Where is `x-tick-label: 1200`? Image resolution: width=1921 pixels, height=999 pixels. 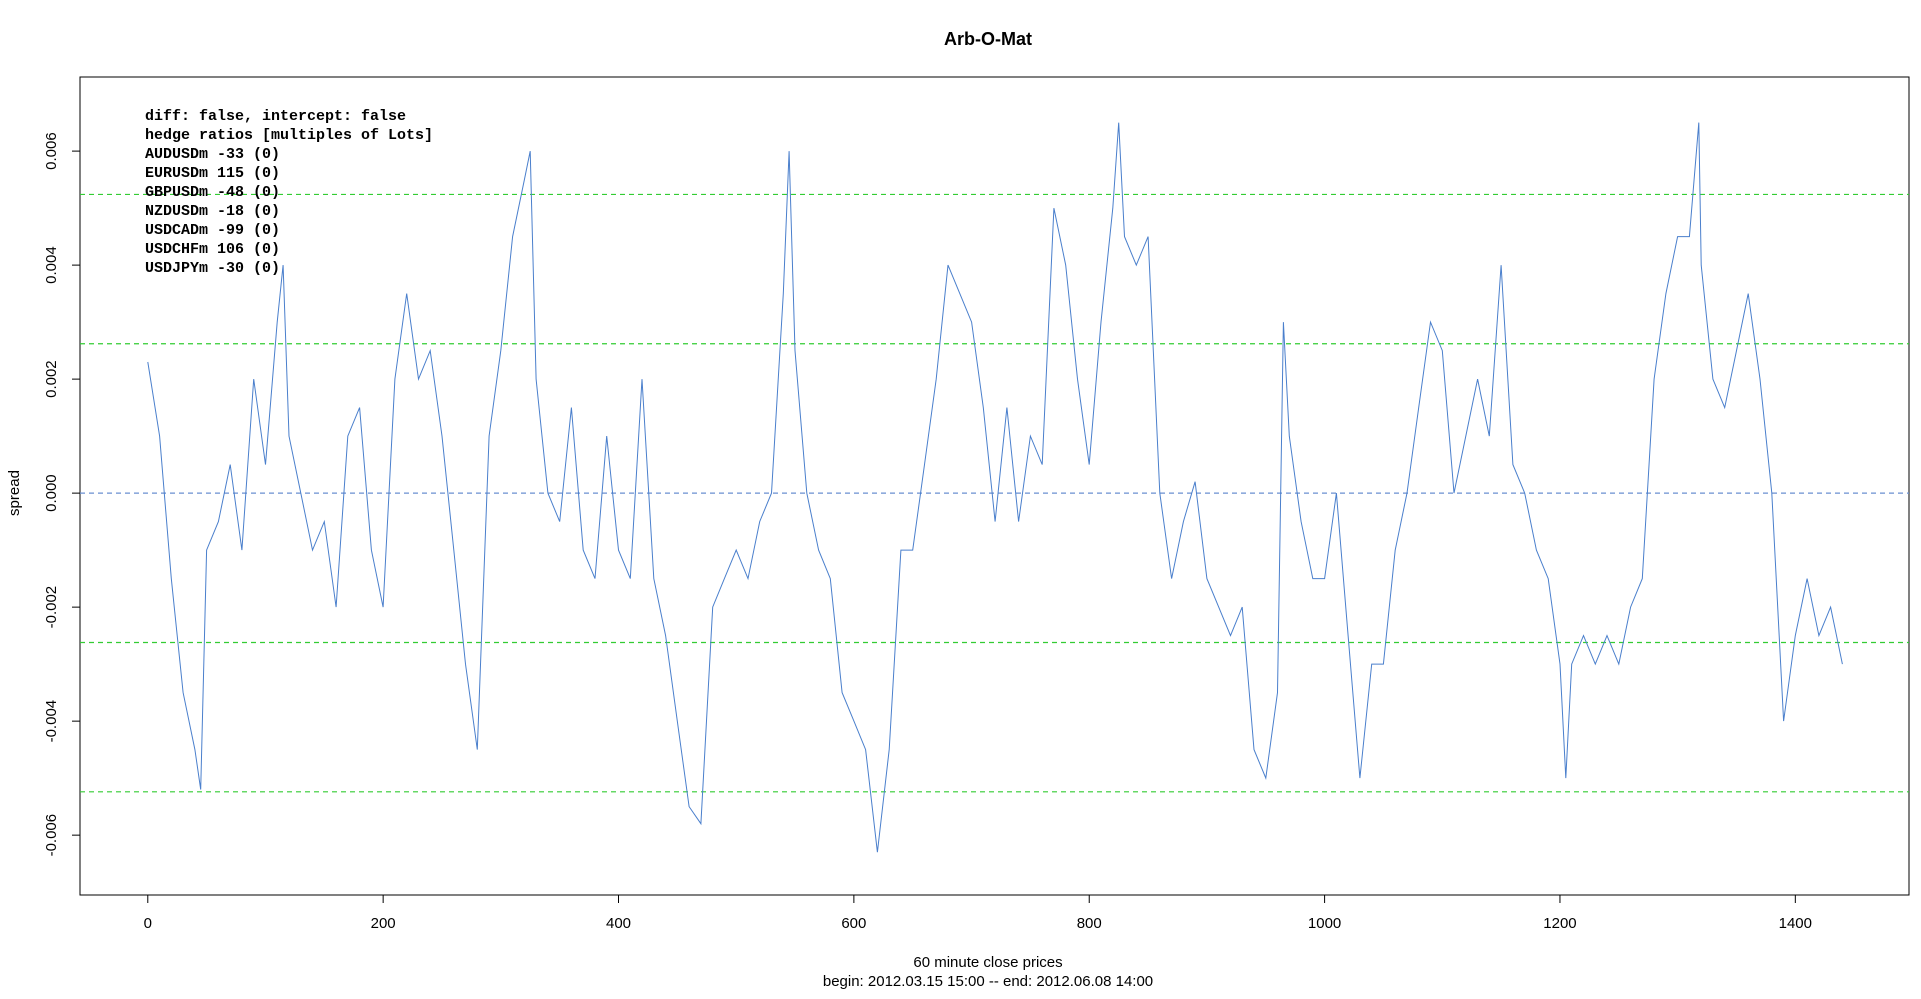
x-tick-label: 1200 is located at coordinates (1559, 923).